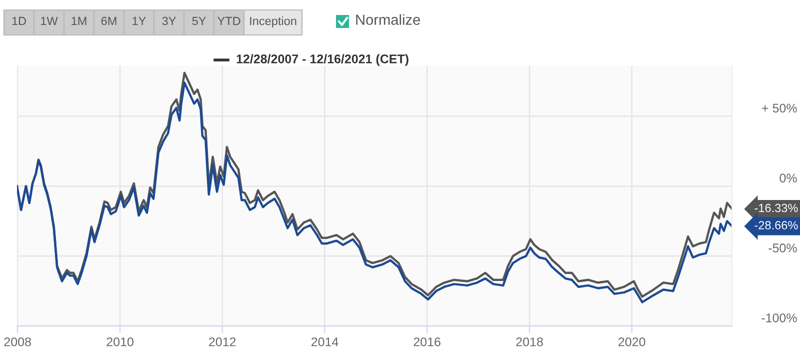 The width and height of the screenshot is (800, 350). I want to click on x-tick-label: 2016, so click(427, 341).